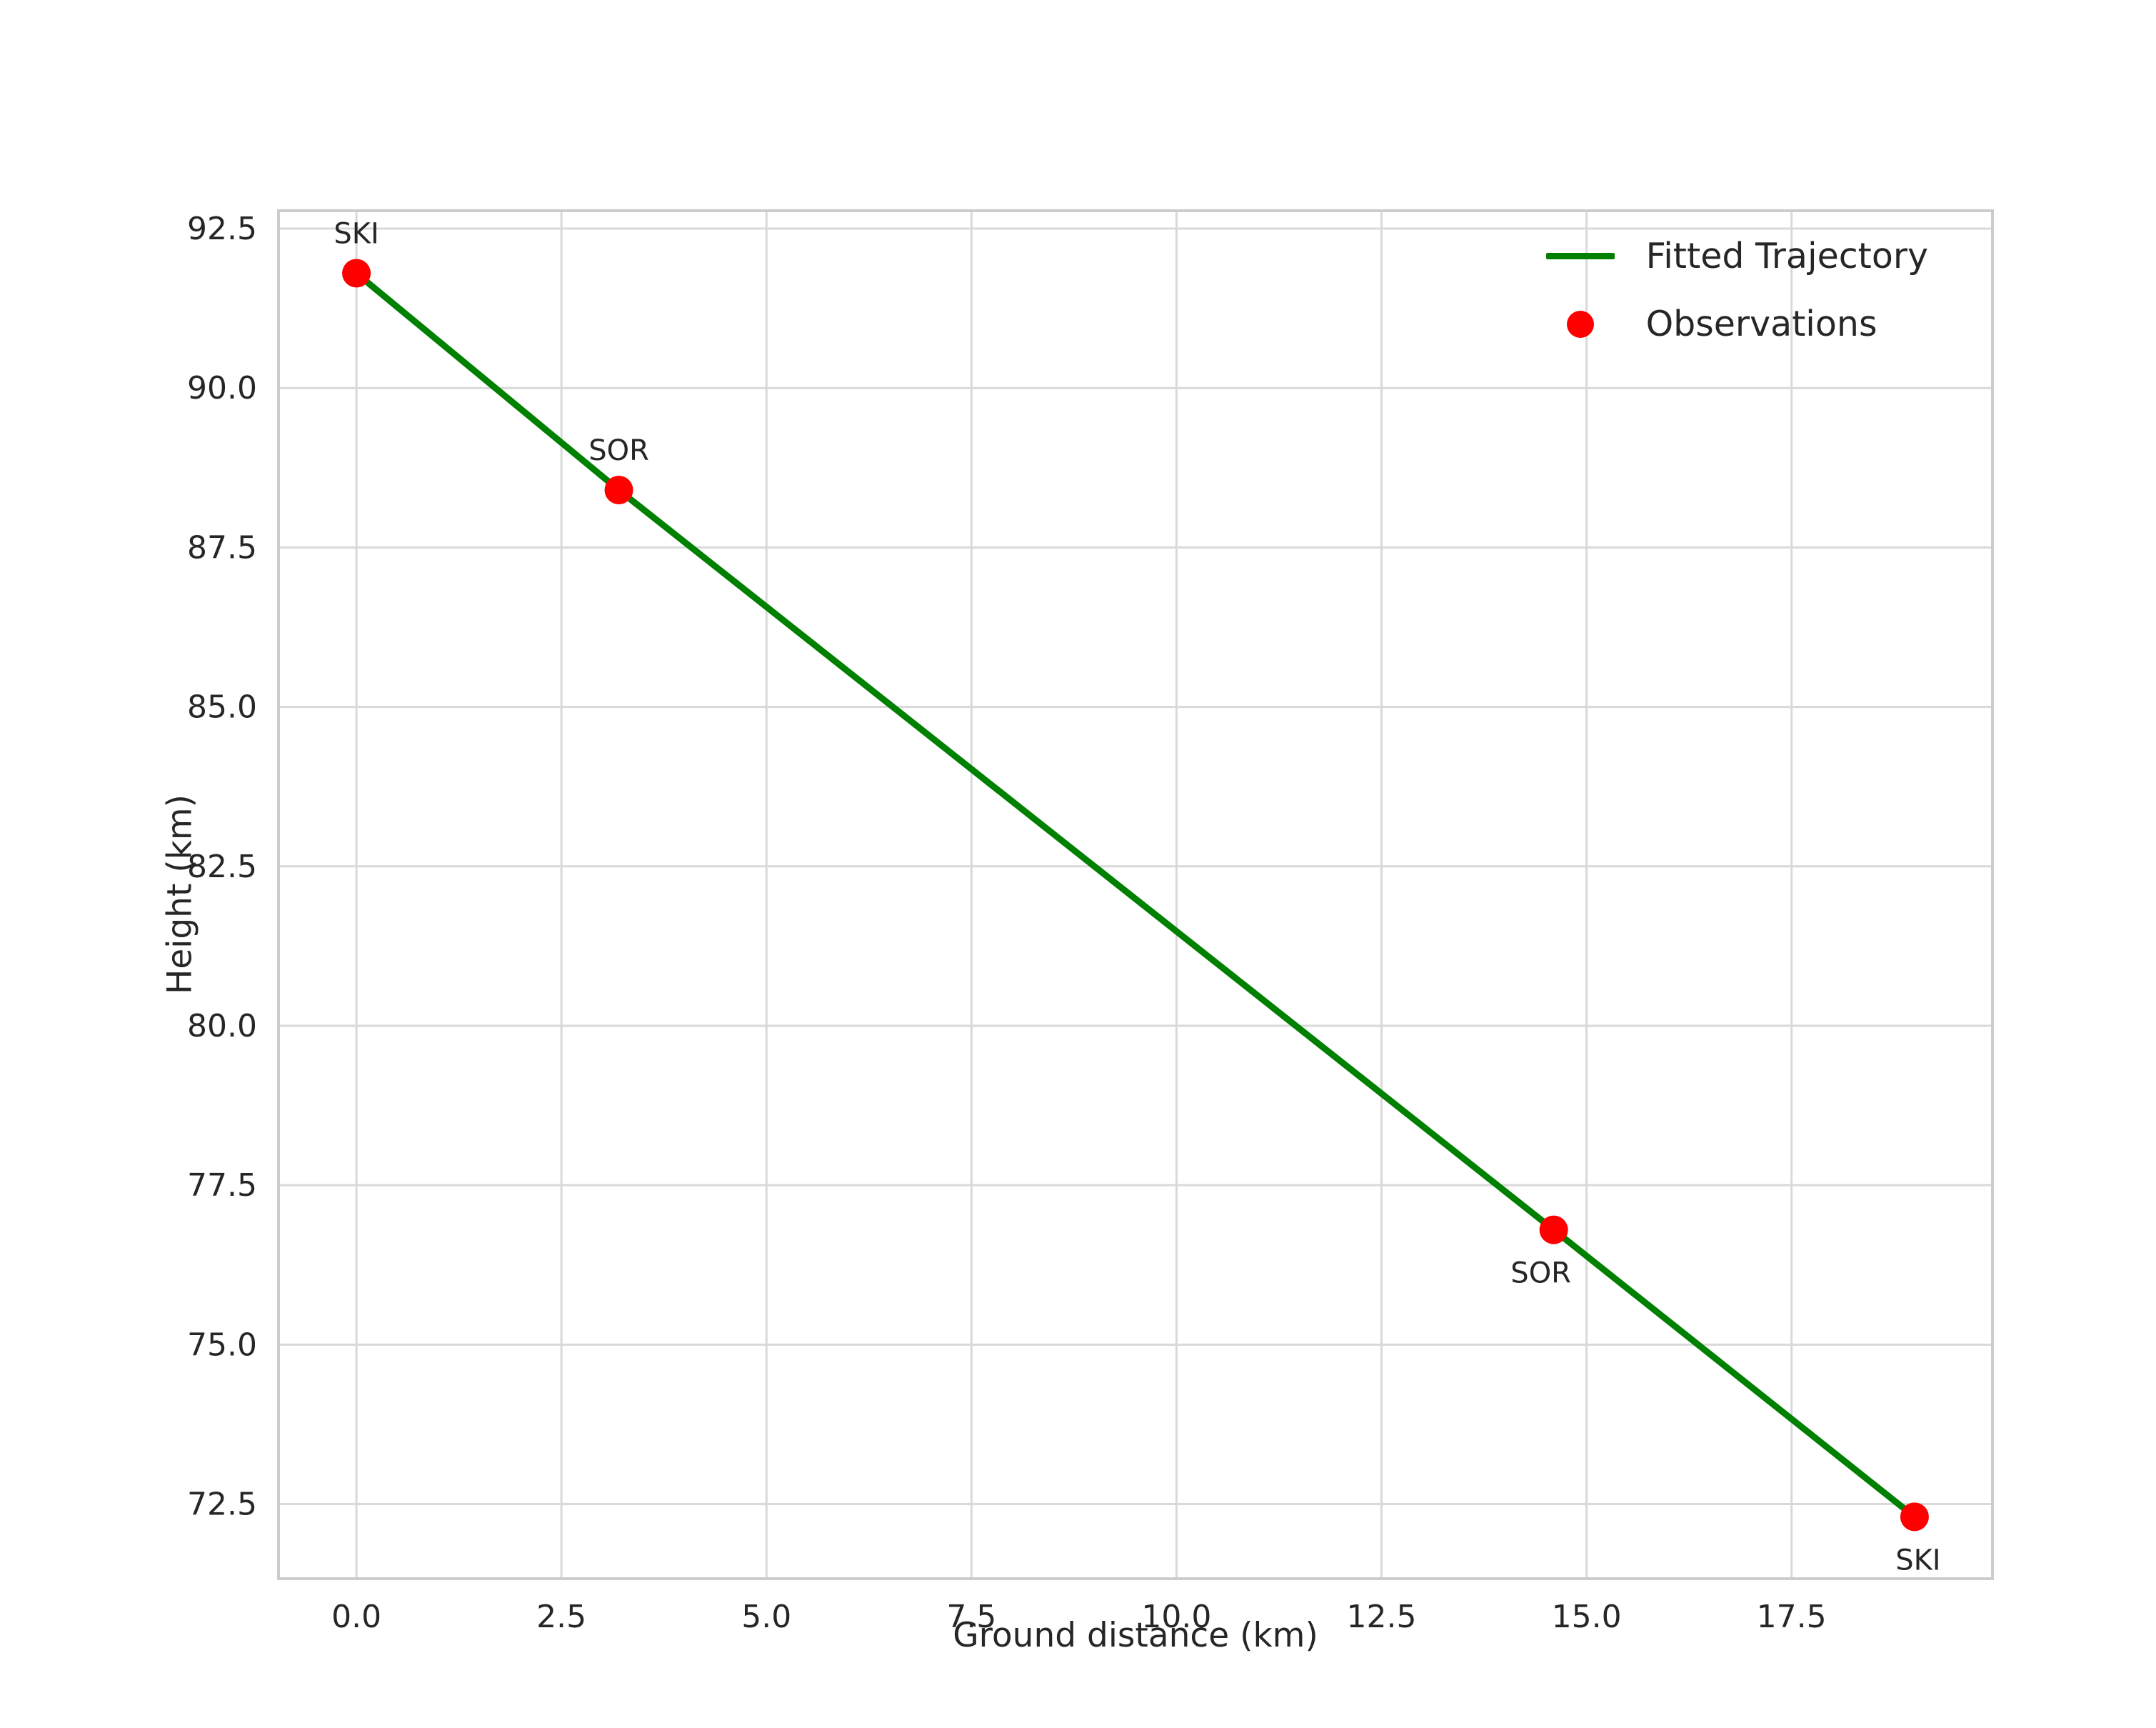  I want to click on x-tick-label: 2.5, so click(561, 1617).